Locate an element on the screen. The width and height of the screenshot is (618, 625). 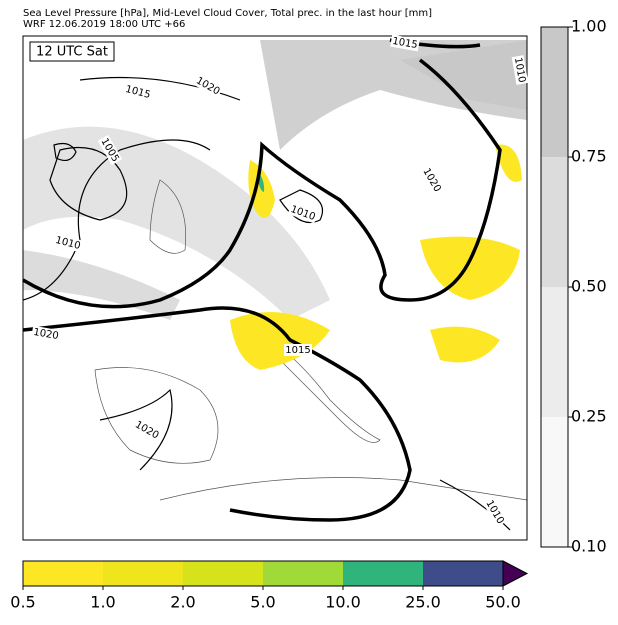
tick-label: 0.25 is located at coordinates (589, 416).